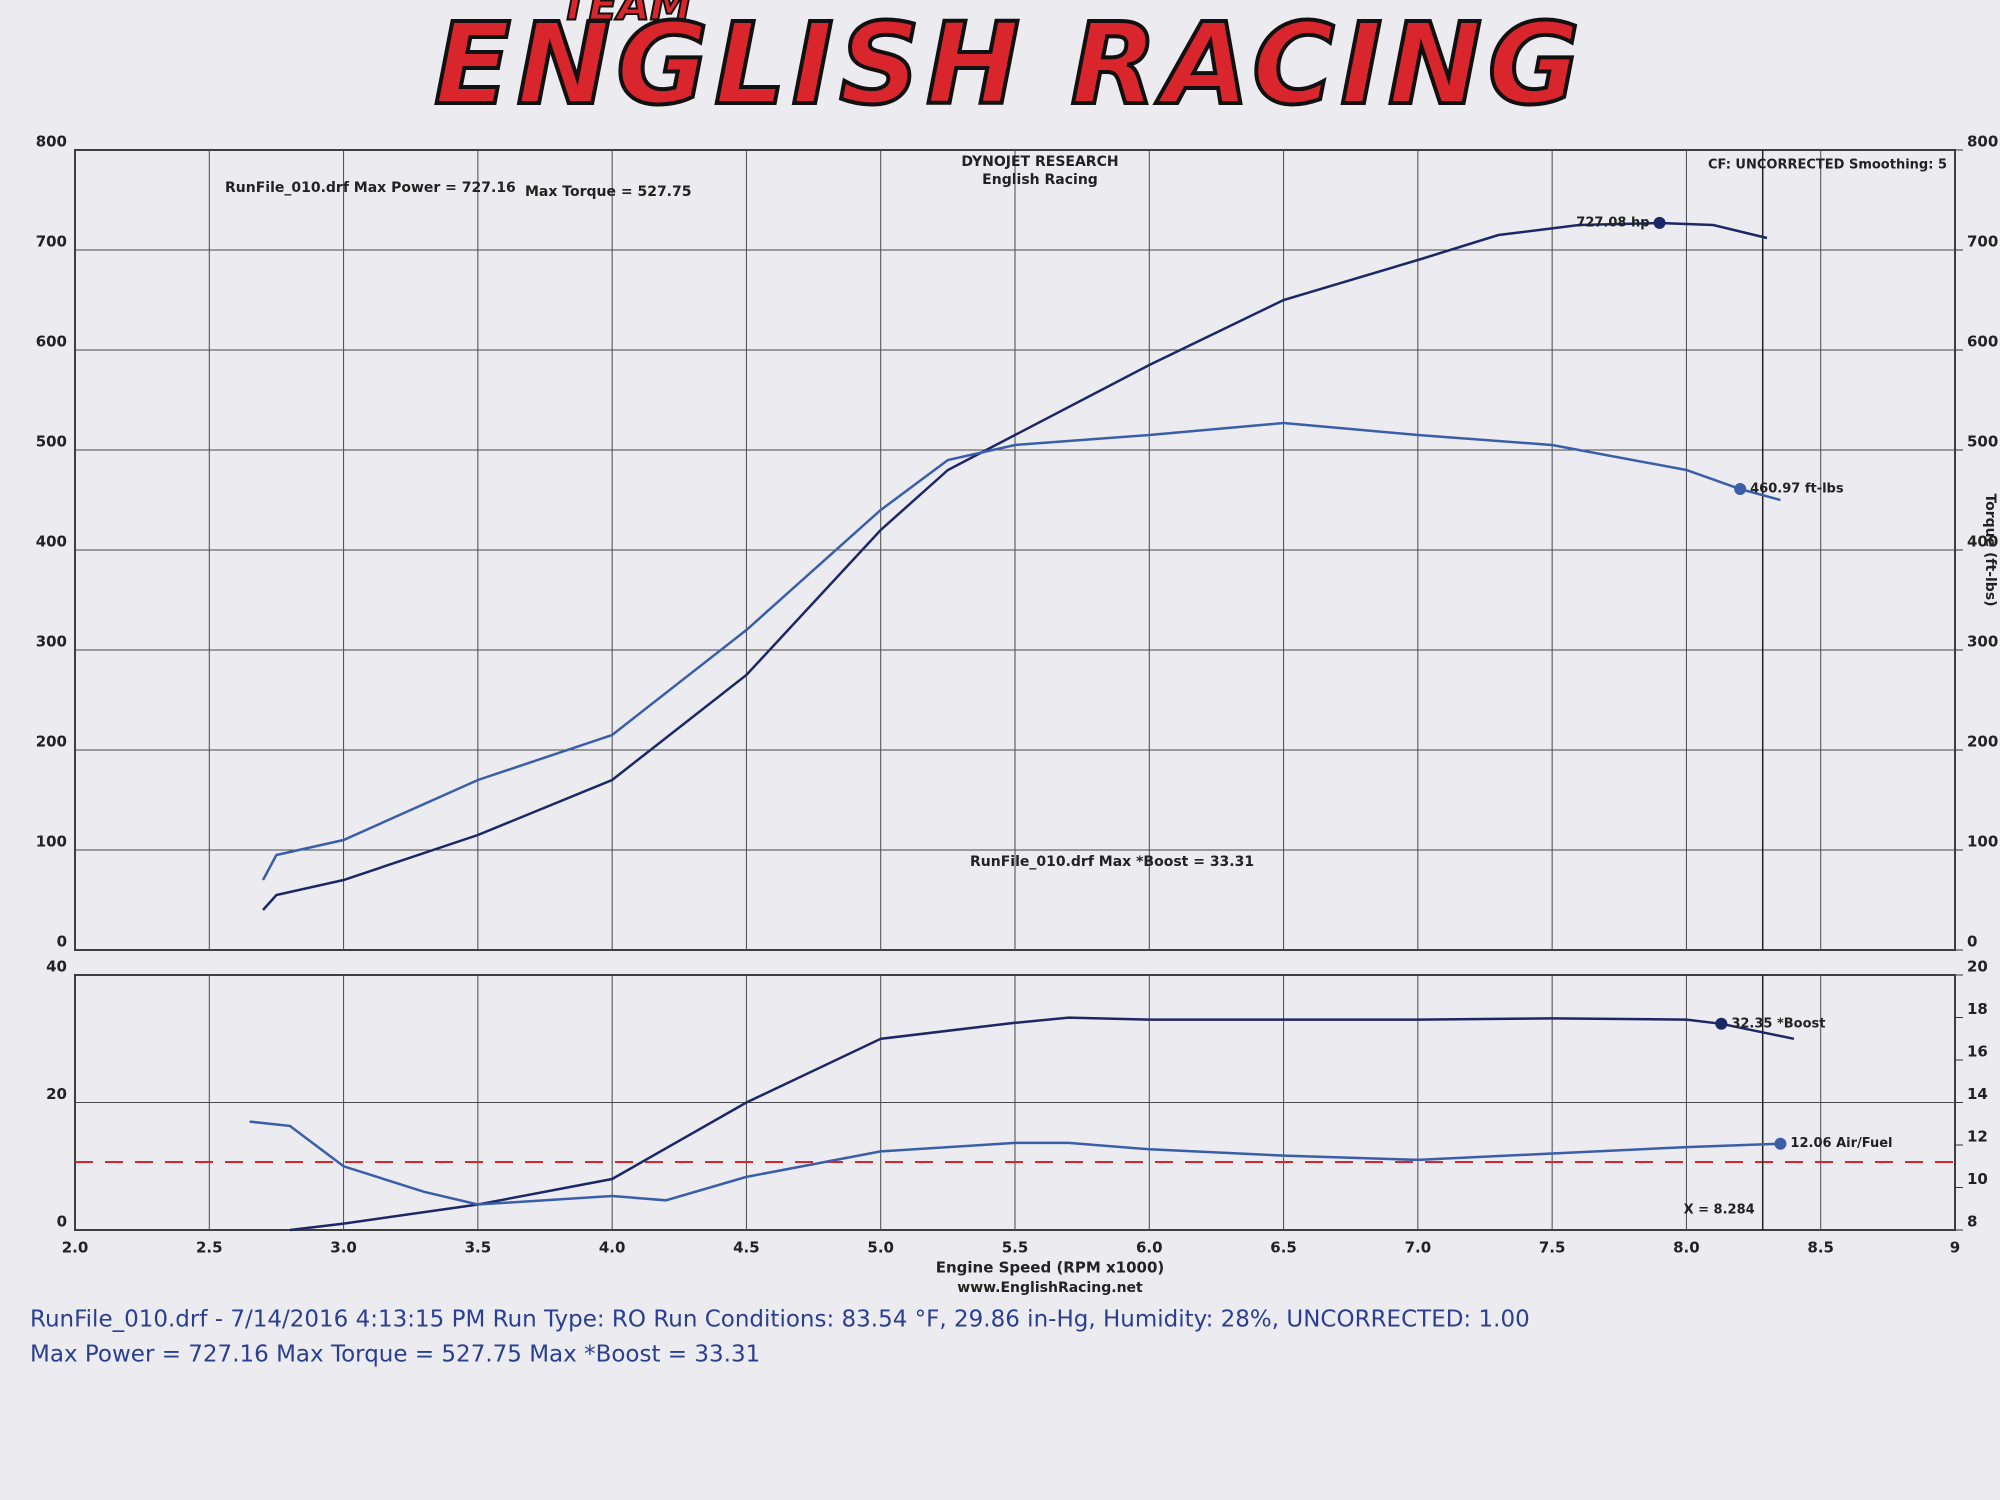 The height and width of the screenshot is (1500, 2000). Describe the element at coordinates (343, 1248) in the screenshot. I see `x-tick-label: 3.0` at that location.